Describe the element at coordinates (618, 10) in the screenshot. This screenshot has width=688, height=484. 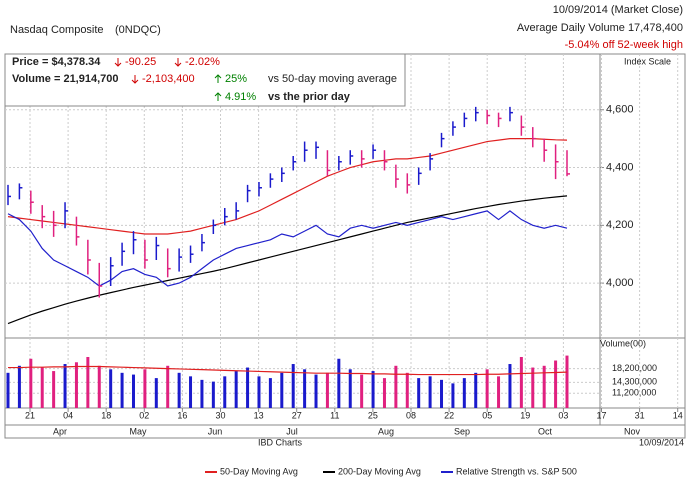
I see `date: 10/09/2014 (Market Close)` at that location.